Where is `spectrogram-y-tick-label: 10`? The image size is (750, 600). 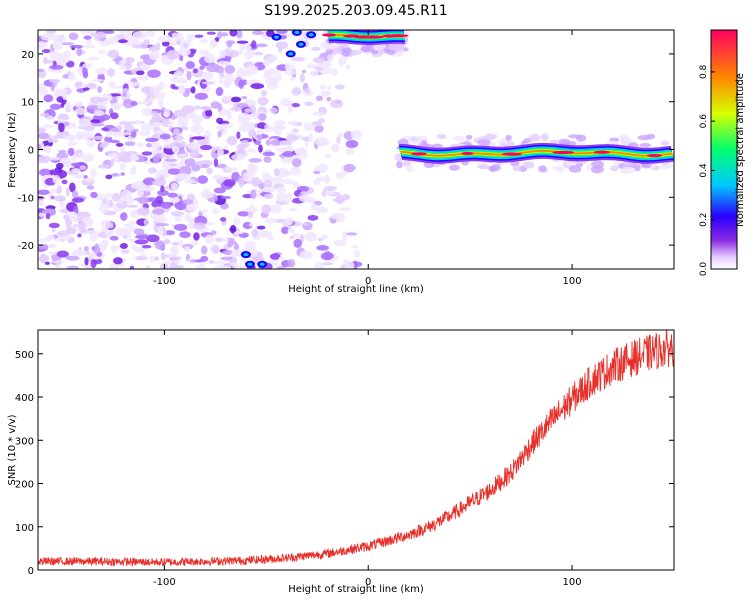
spectrogram-y-tick-label: 10 is located at coordinates (27, 103).